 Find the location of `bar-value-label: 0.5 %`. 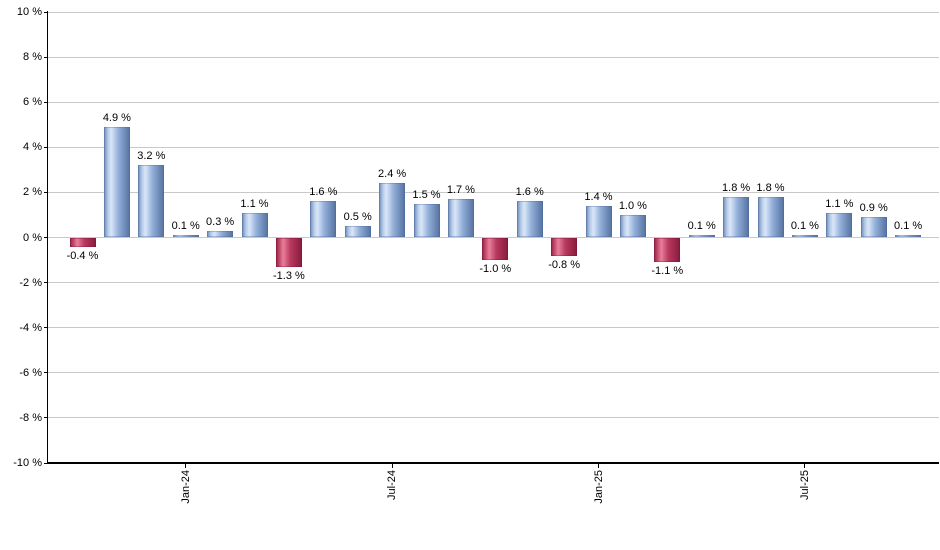

bar-value-label: 0.5 % is located at coordinates (357, 217).